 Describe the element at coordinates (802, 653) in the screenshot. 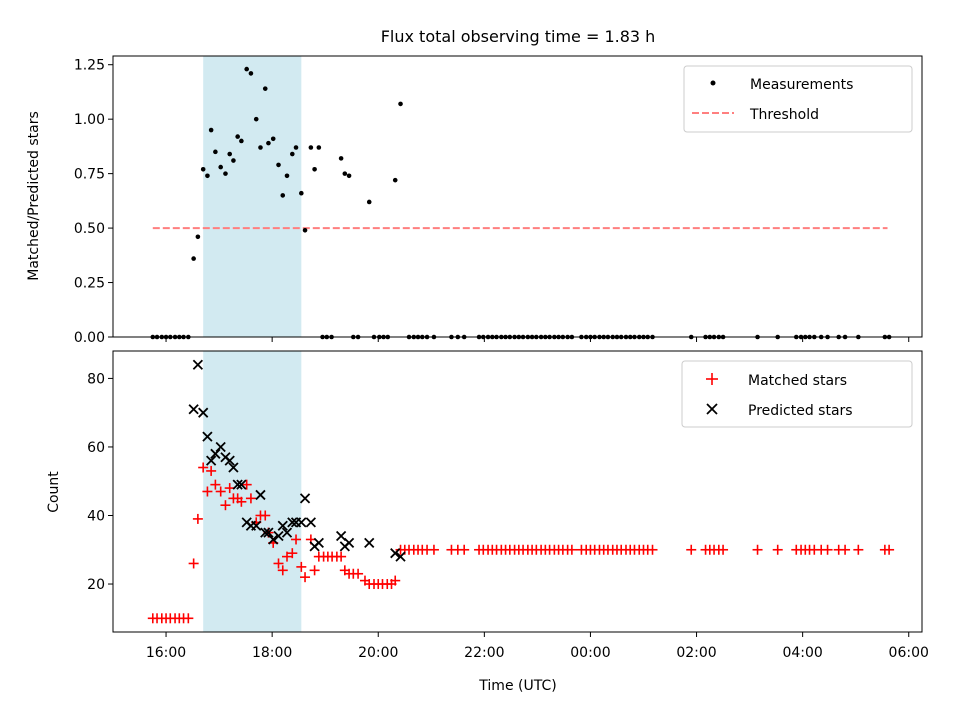

I see `x-tick-label: 04:00` at that location.